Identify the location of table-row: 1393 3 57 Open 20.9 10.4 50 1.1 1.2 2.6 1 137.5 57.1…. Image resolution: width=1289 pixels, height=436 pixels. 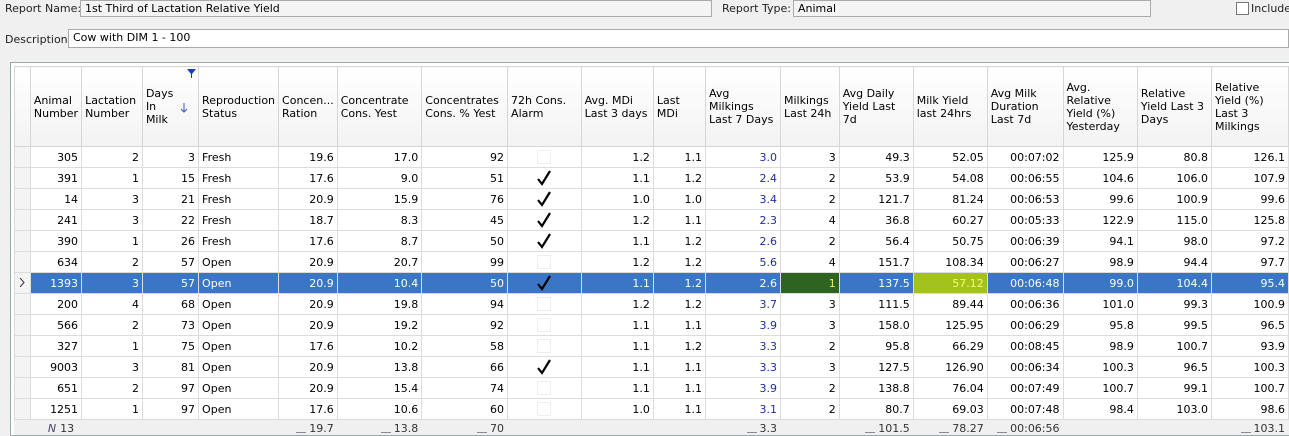
(651, 283).